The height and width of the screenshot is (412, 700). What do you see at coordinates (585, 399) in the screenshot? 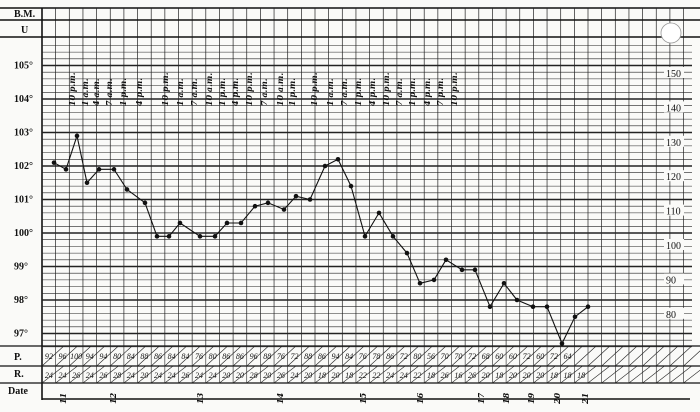
I see `date-label: 21` at bounding box center [585, 399].